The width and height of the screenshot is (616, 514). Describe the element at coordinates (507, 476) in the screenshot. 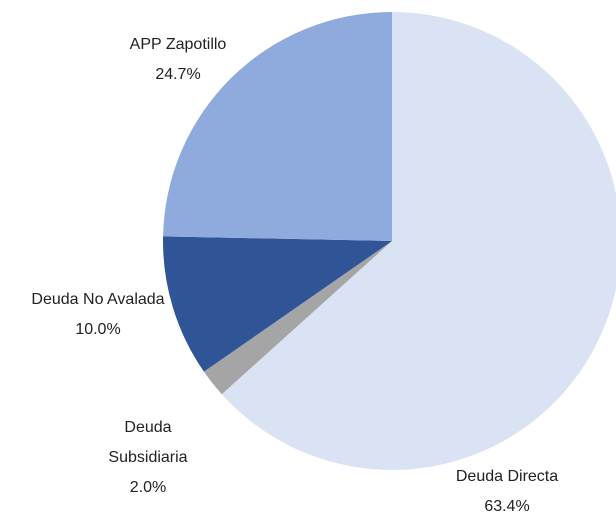

I see `category-label: Deuda Directa` at that location.